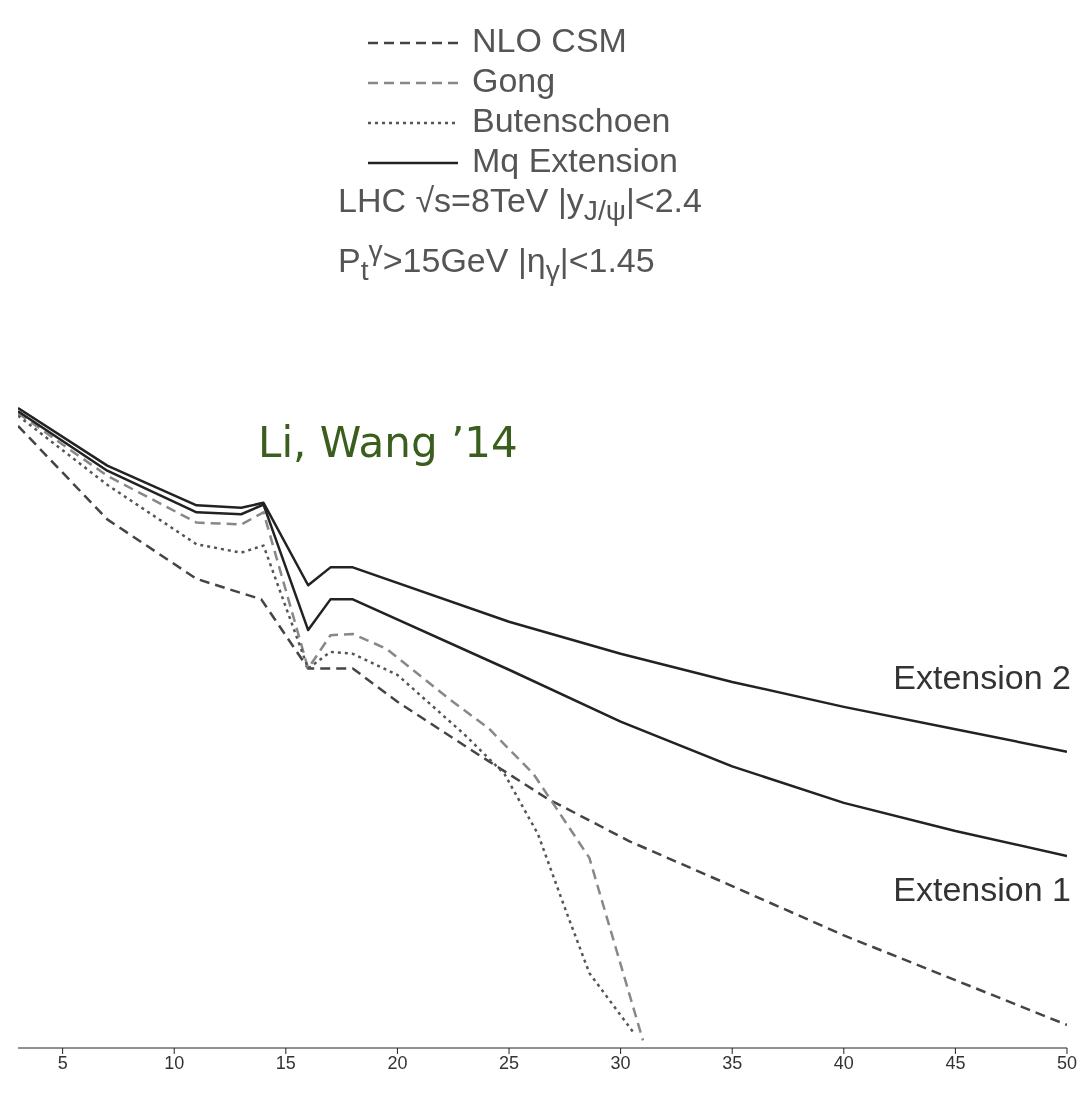 The width and height of the screenshot is (1091, 1096). I want to click on legend-label: NLO CSM, so click(549, 40).